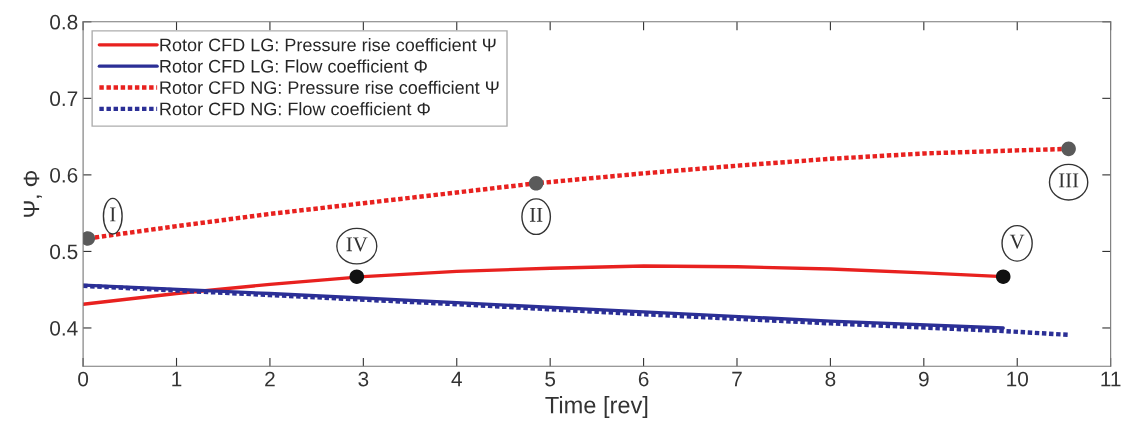  I want to click on legend-label: Rotor CFD LG: Pressure rise coefficient Ψ, so click(328, 45).